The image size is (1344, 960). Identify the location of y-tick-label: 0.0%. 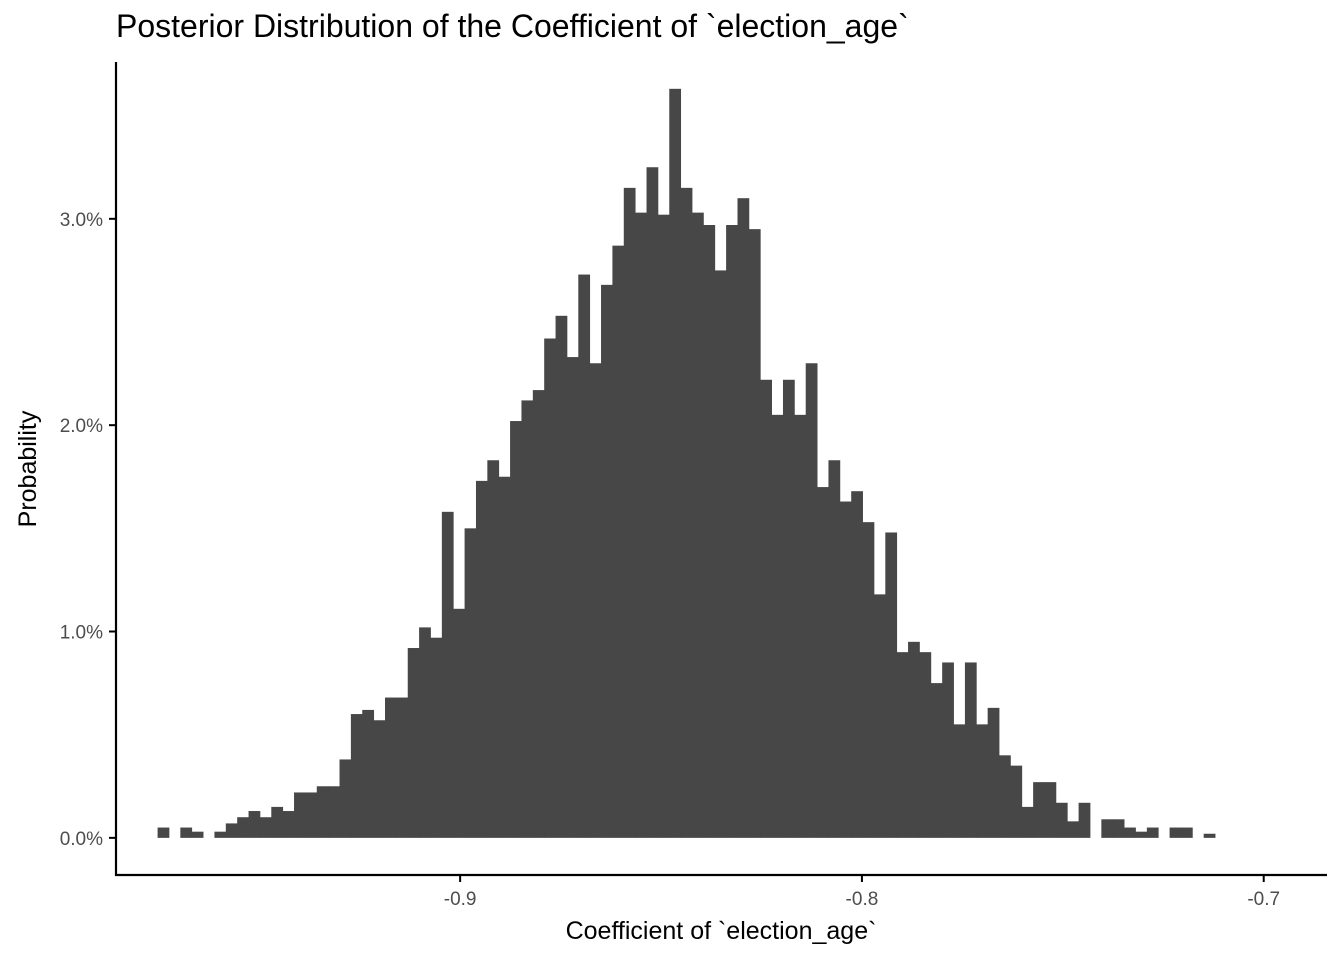
(81, 839).